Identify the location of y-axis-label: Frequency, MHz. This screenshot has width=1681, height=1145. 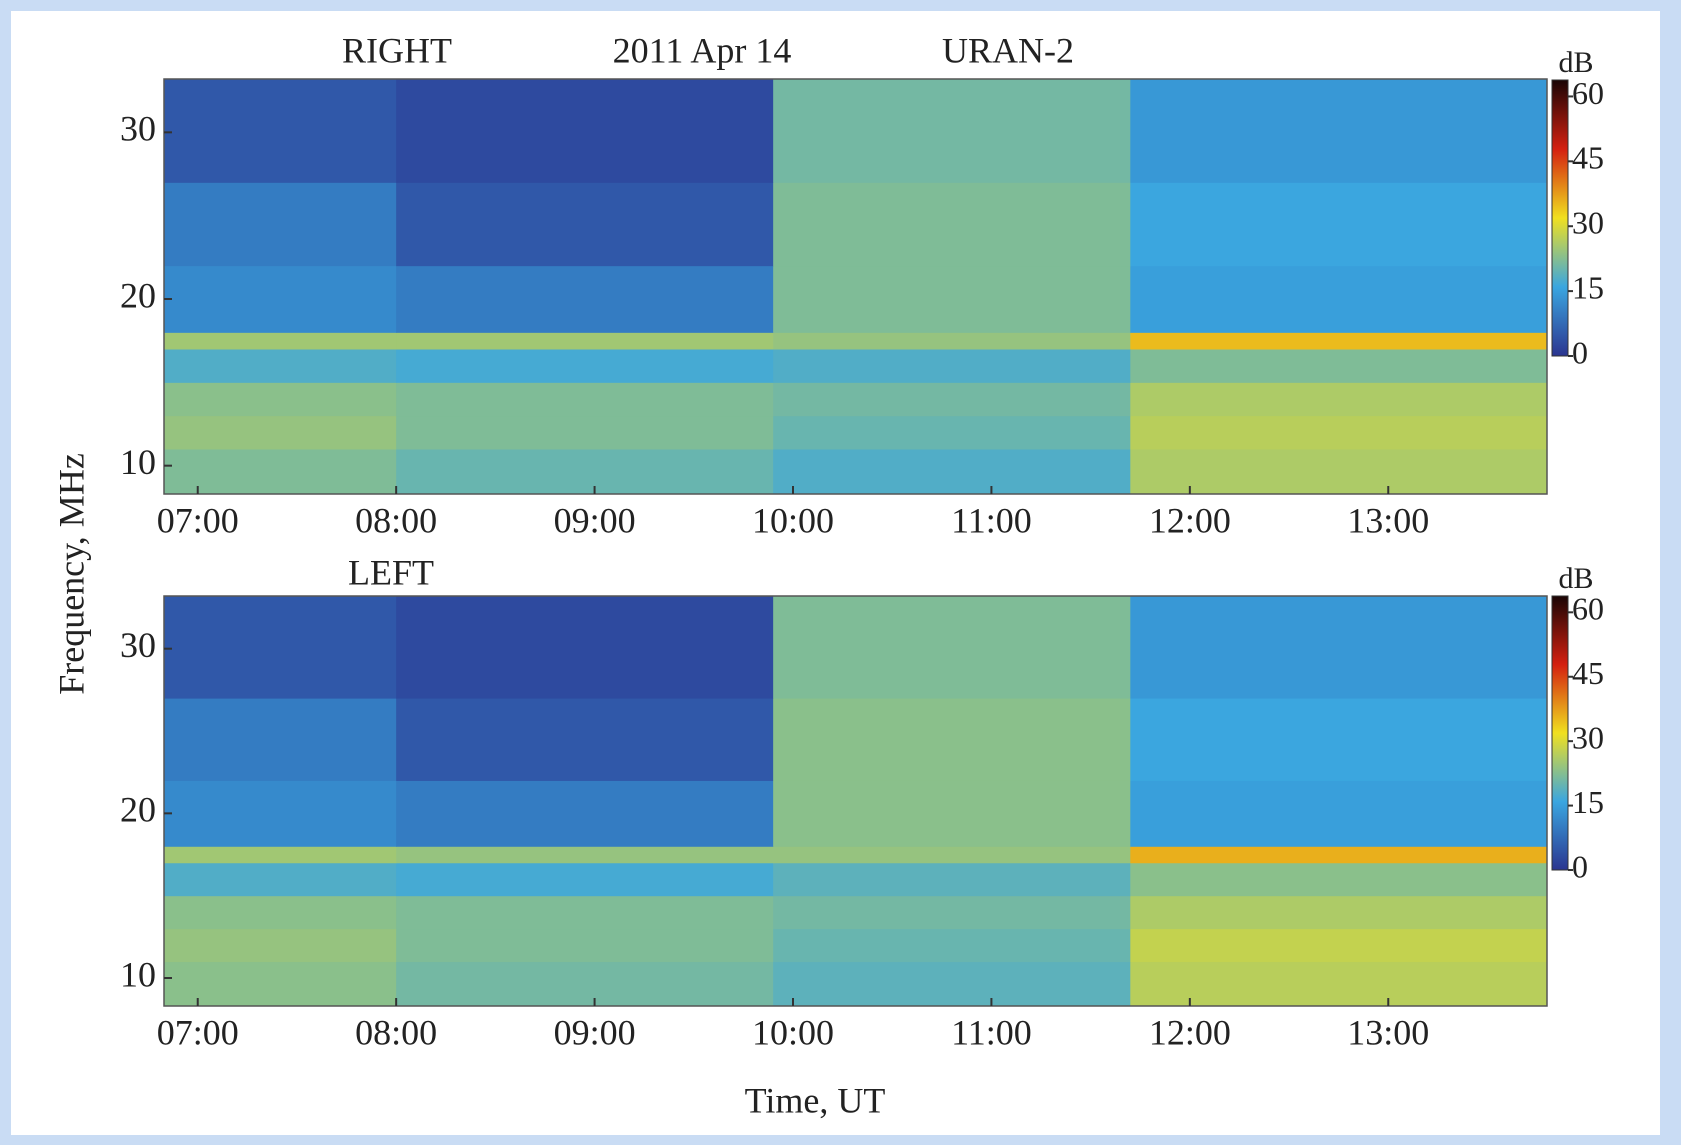
(71, 574).